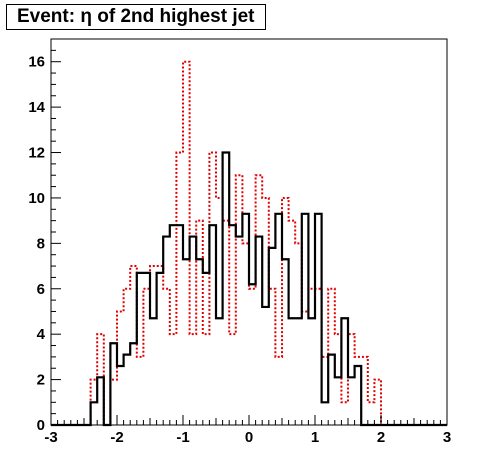  What do you see at coordinates (116, 437) in the screenshot?
I see `x-tick-label: -2` at bounding box center [116, 437].